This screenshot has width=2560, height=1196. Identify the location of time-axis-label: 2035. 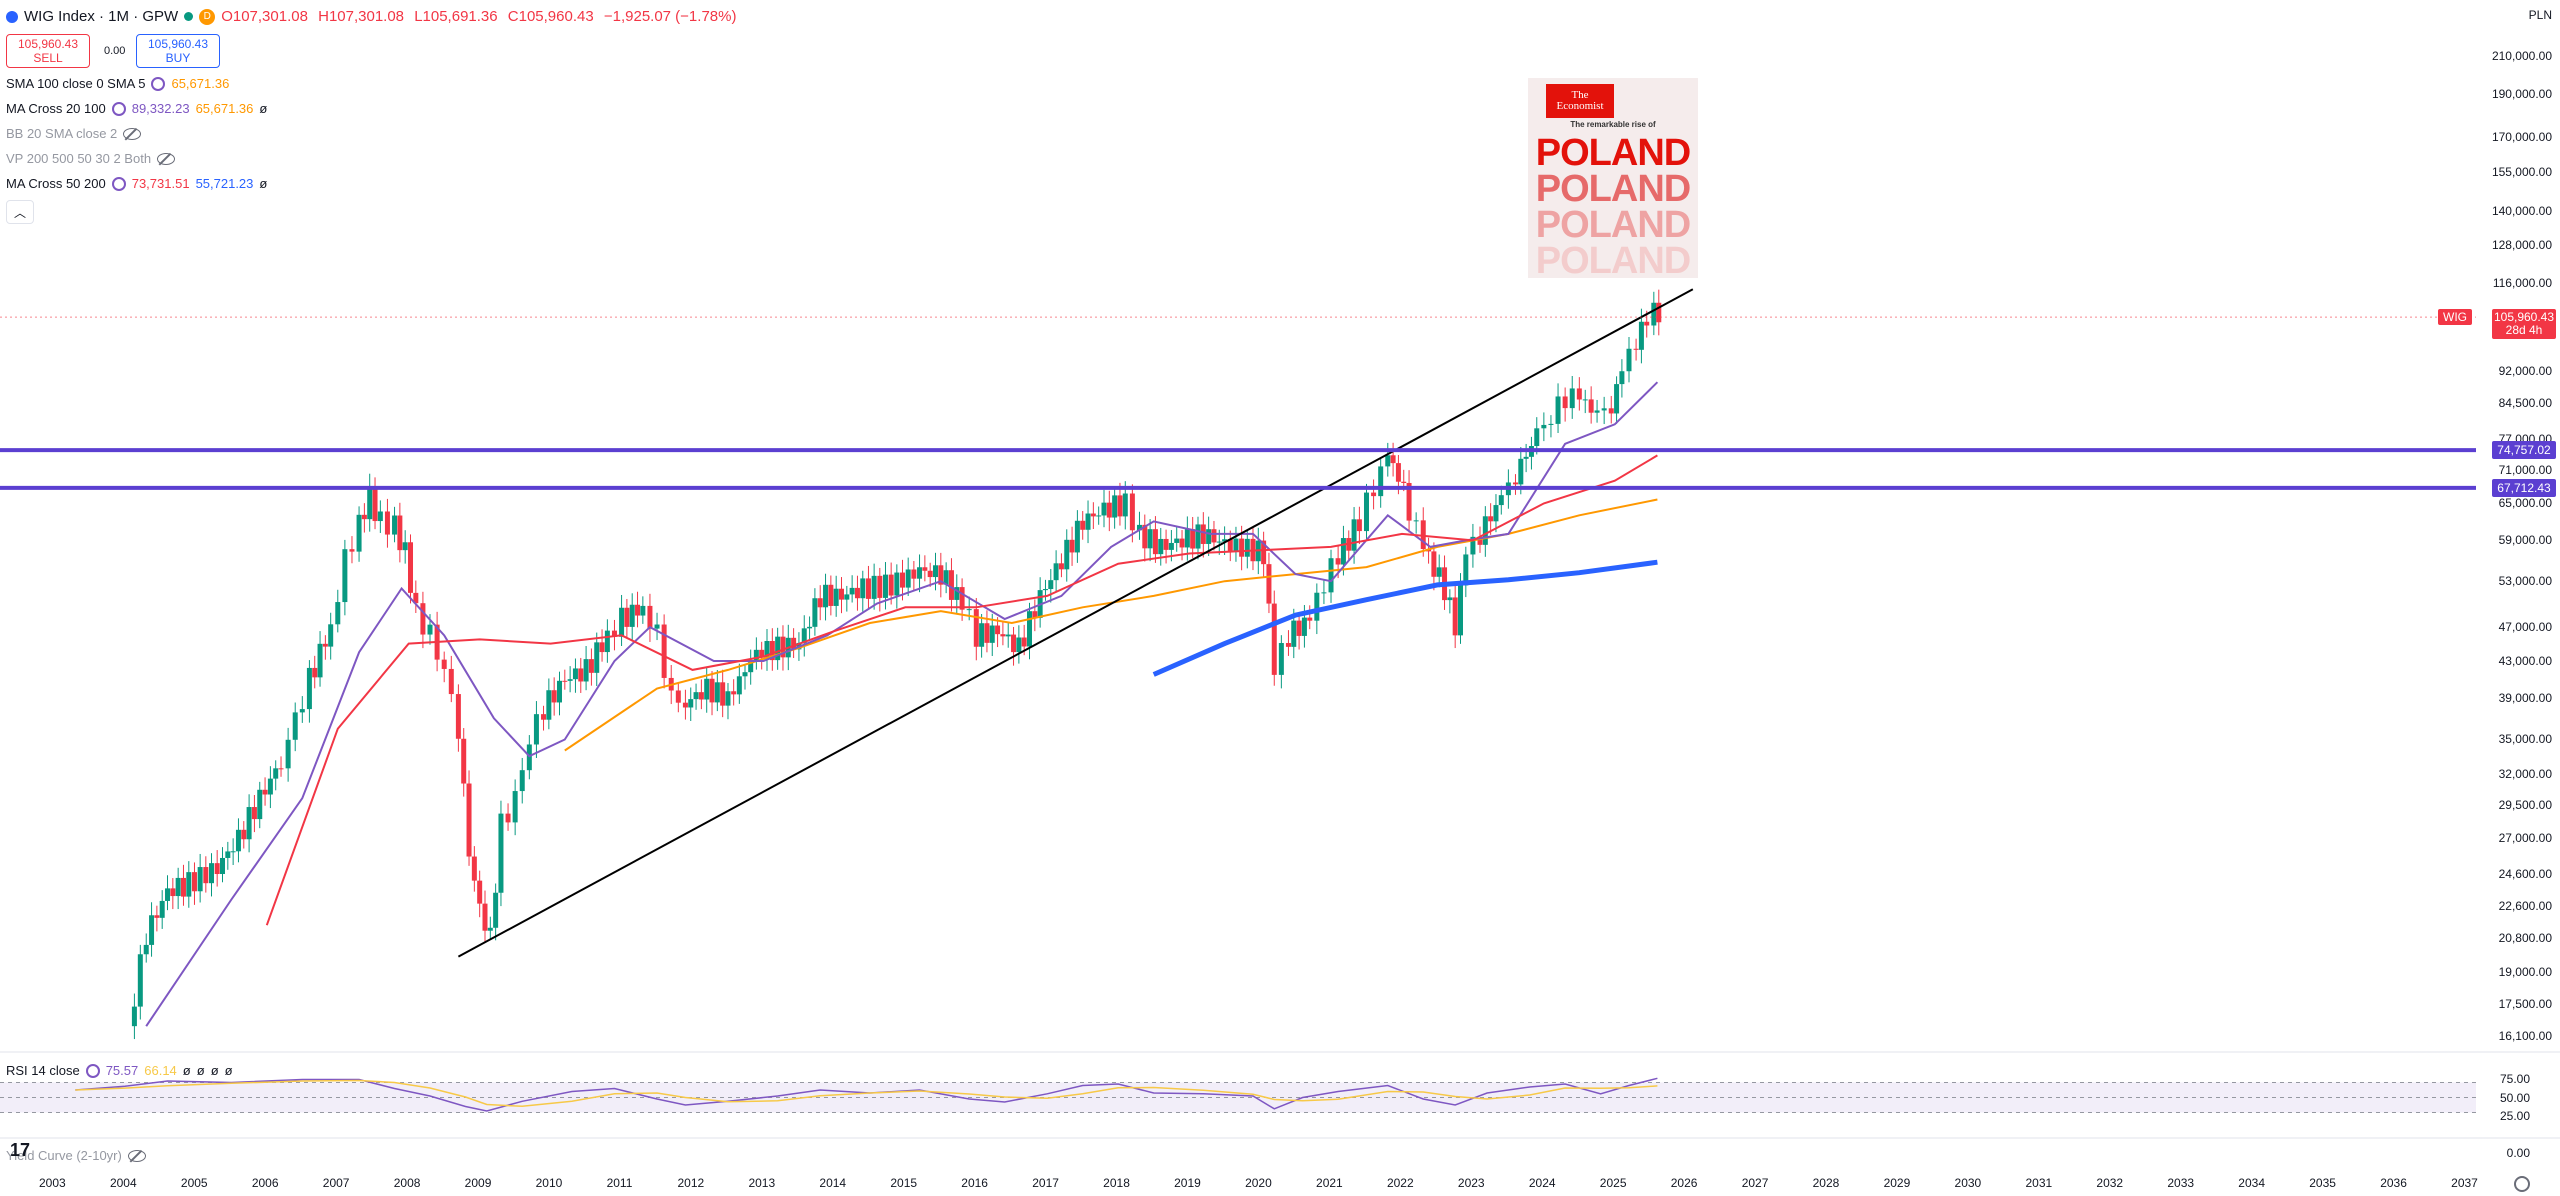
(2322, 1183).